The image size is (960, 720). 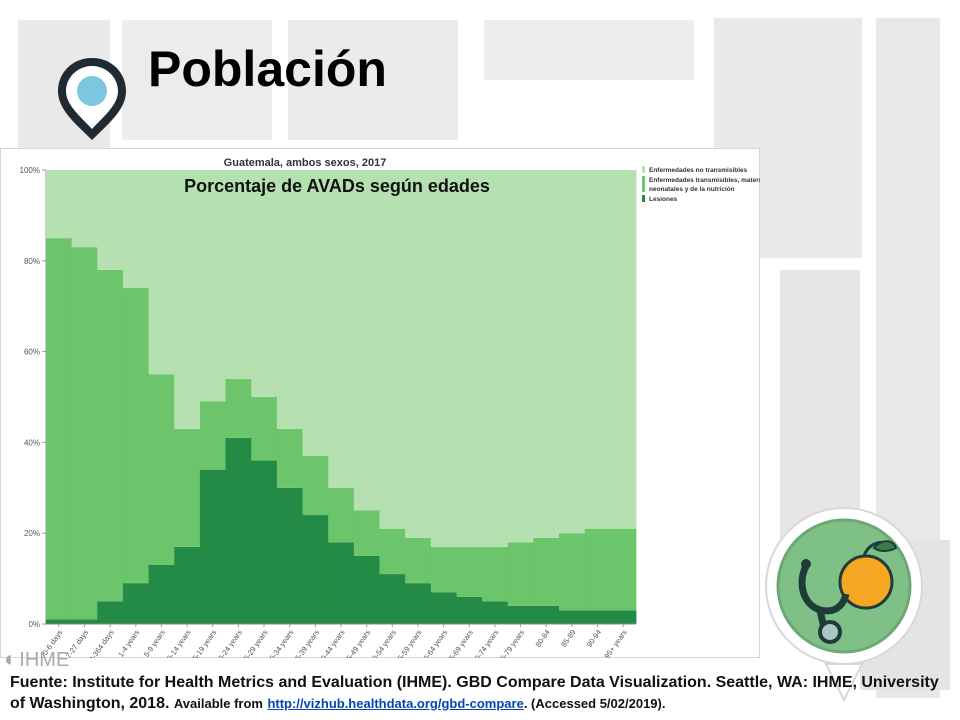 What do you see at coordinates (568, 638) in the screenshot?
I see `x-tick-label: 85-89` at bounding box center [568, 638].